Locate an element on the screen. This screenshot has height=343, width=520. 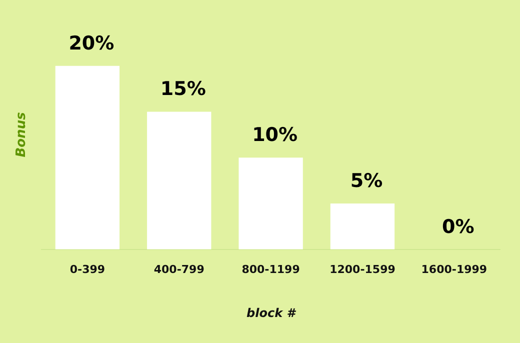
data-label: 0% is located at coordinates (458, 227).